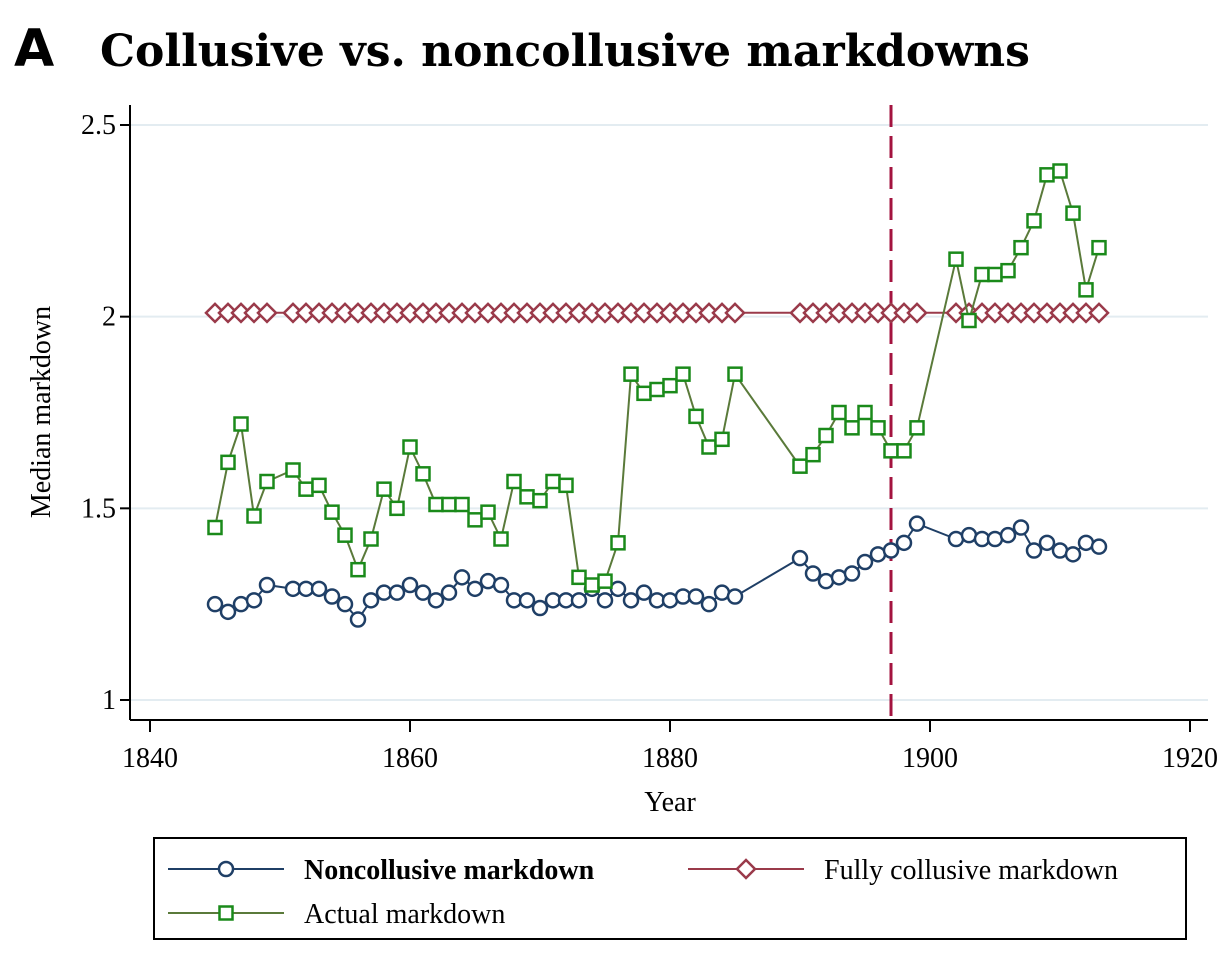 This screenshot has width=1226, height=954. What do you see at coordinates (34, 49) in the screenshot?
I see `panel-letter: A` at bounding box center [34, 49].